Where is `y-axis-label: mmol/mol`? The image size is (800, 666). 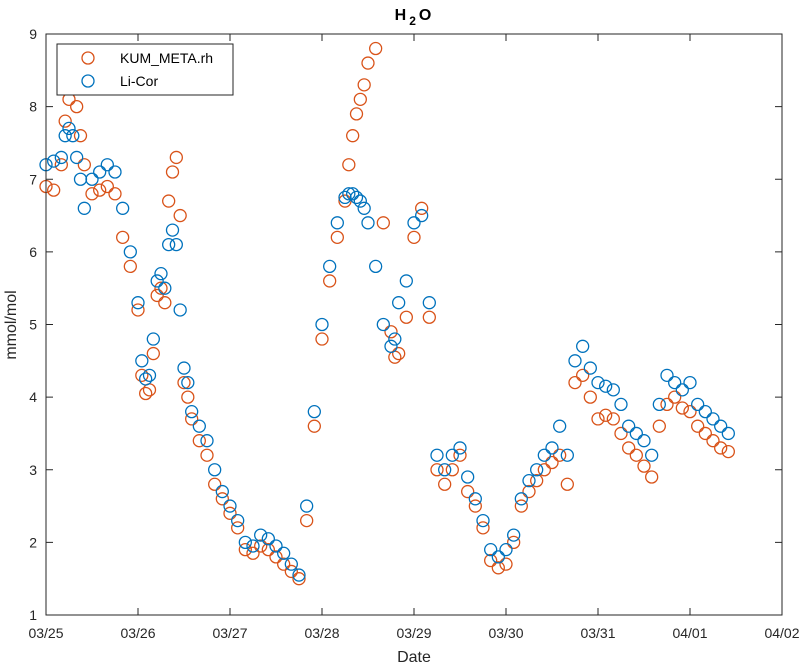 y-axis-label: mmol/mol is located at coordinates (11, 324).